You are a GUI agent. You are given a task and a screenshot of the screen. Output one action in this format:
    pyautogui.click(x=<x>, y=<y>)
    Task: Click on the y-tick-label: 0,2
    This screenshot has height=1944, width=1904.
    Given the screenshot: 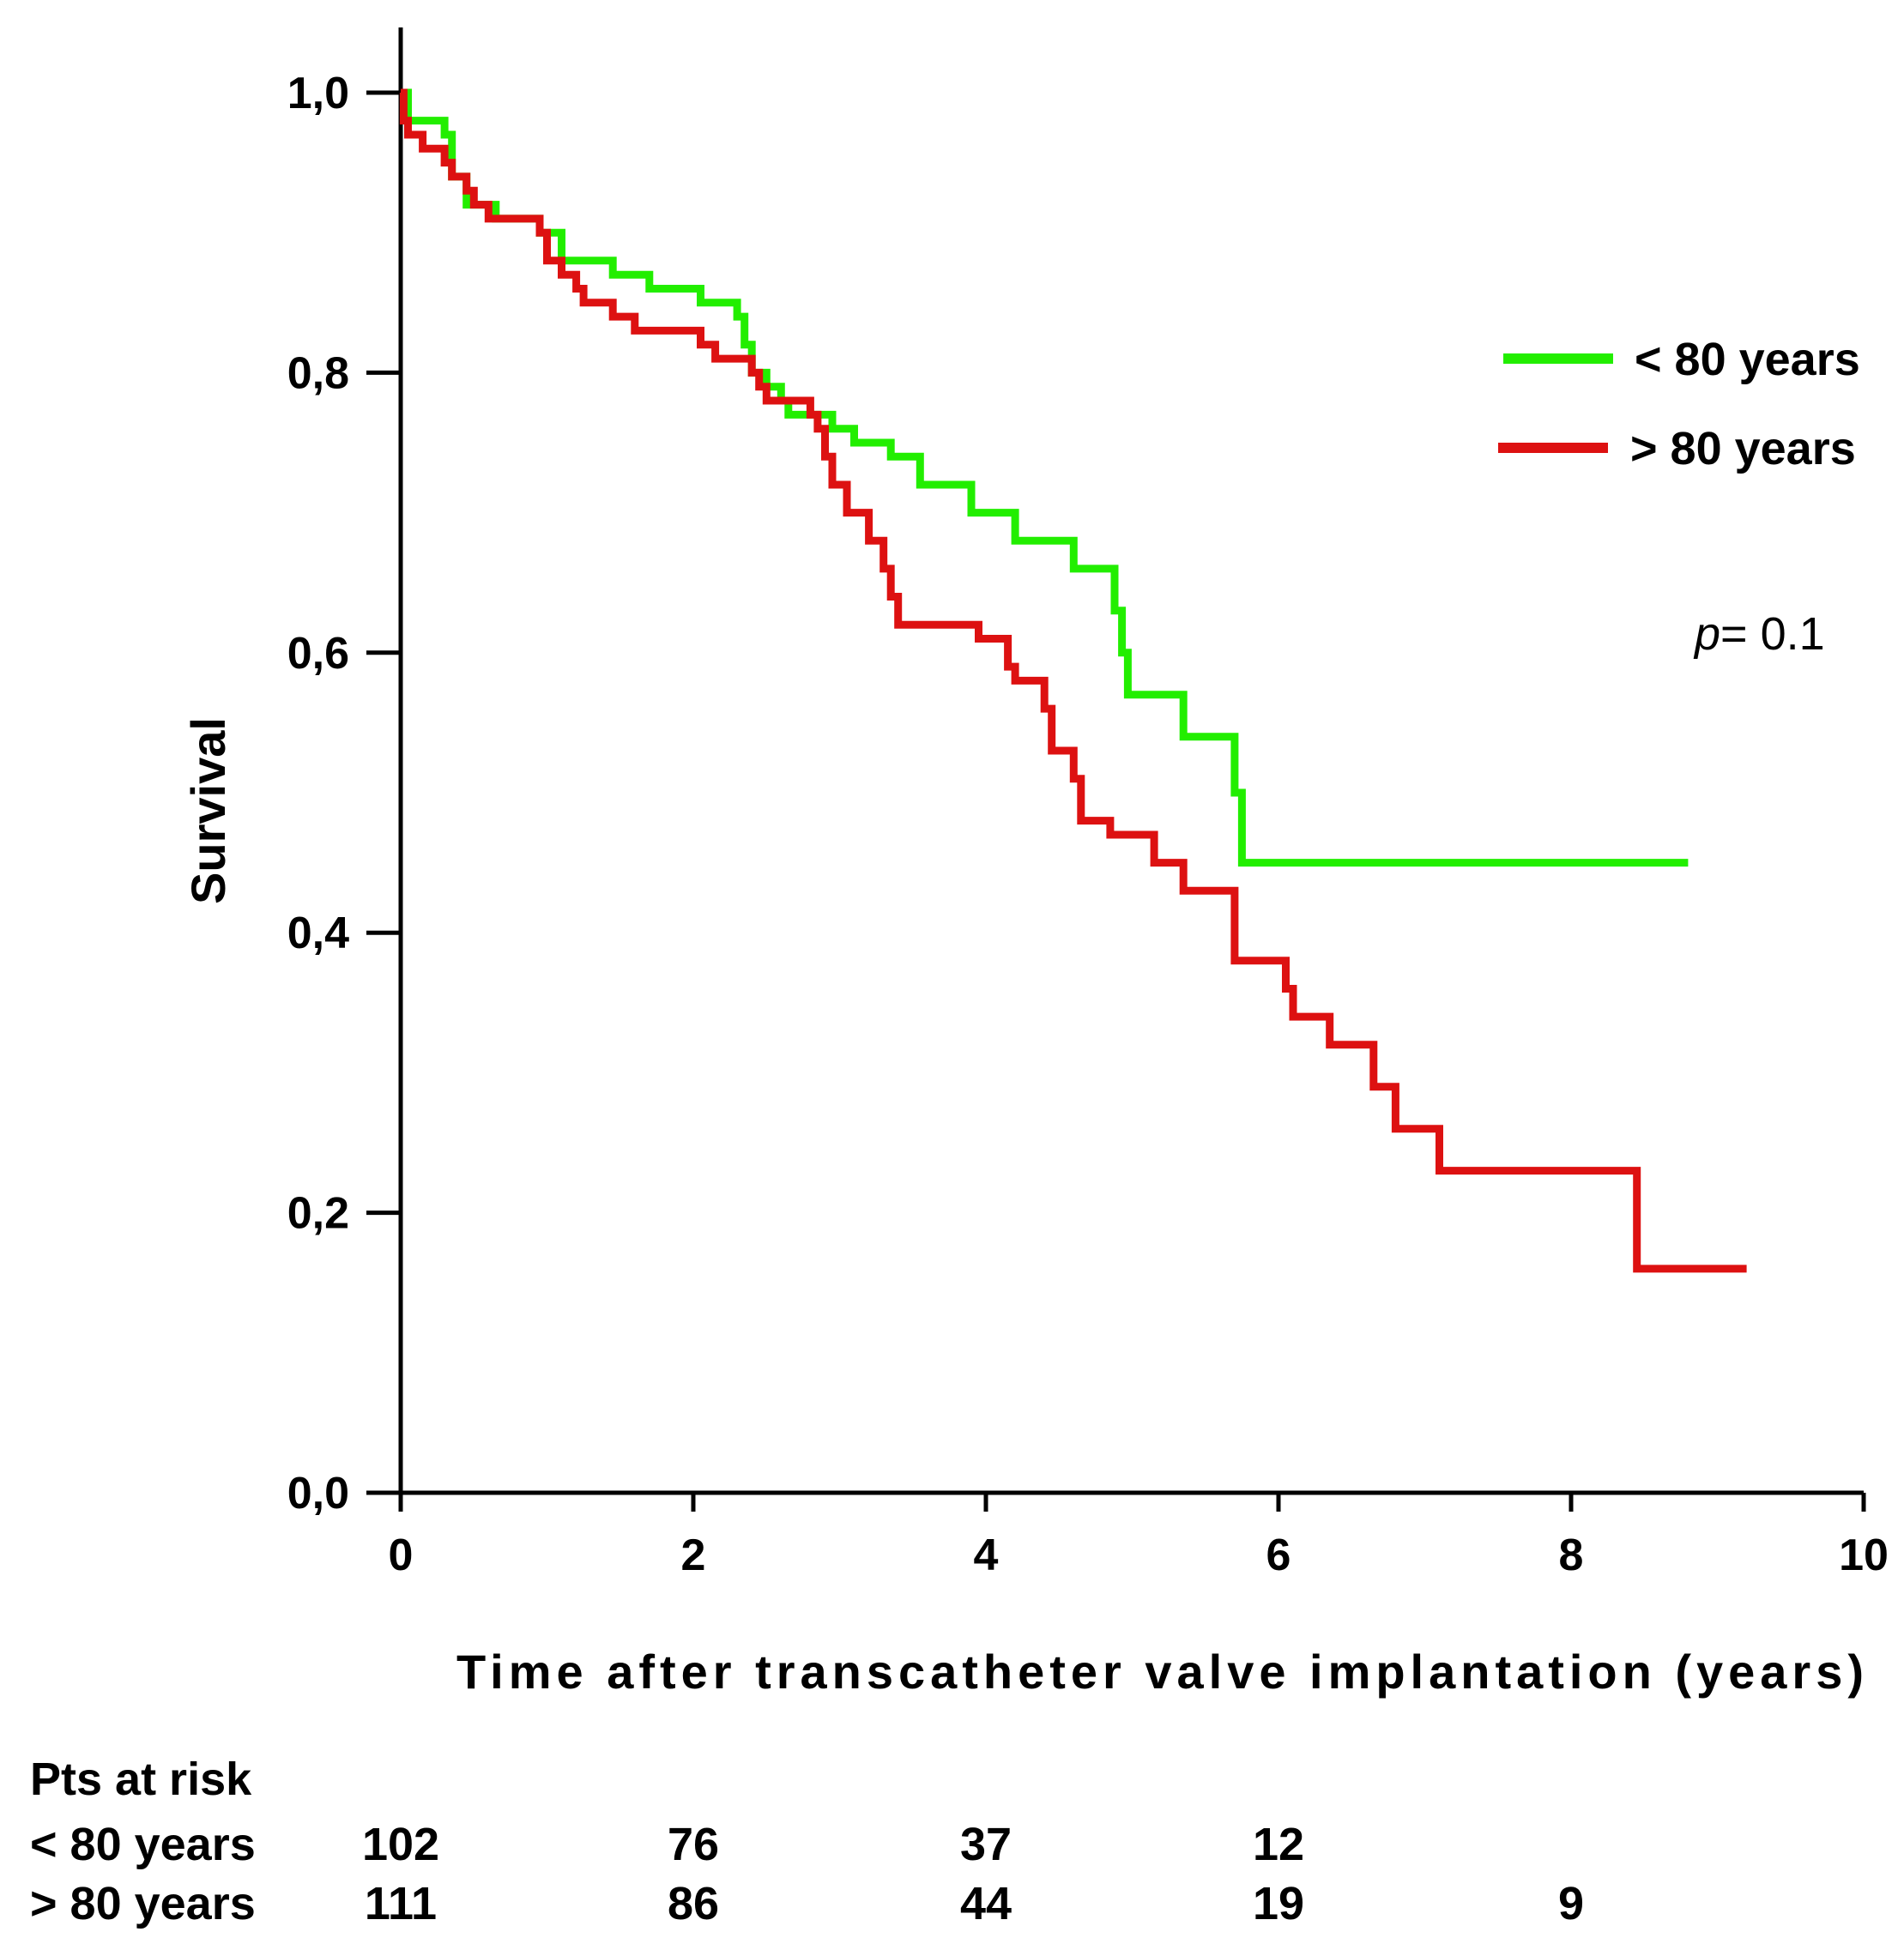 What is the action you would take?
    pyautogui.click(x=318, y=1214)
    